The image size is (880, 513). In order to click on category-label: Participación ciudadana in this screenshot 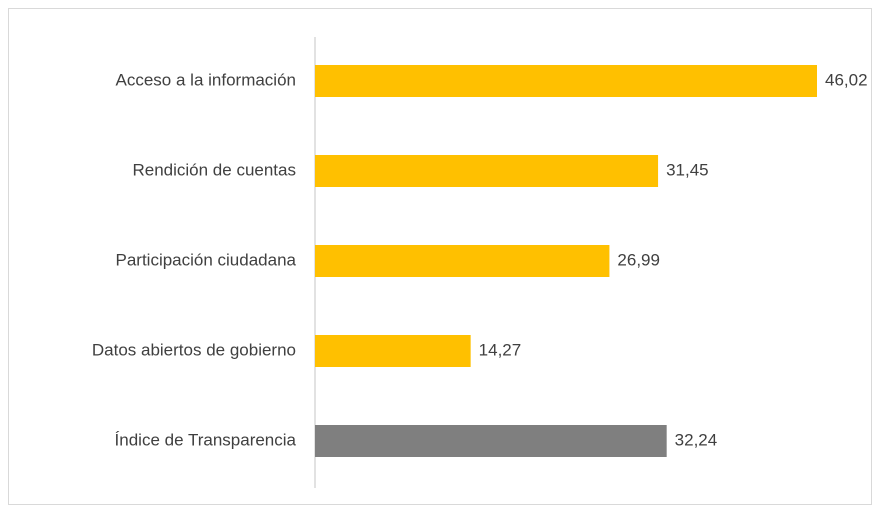, I will do `click(205, 259)`.